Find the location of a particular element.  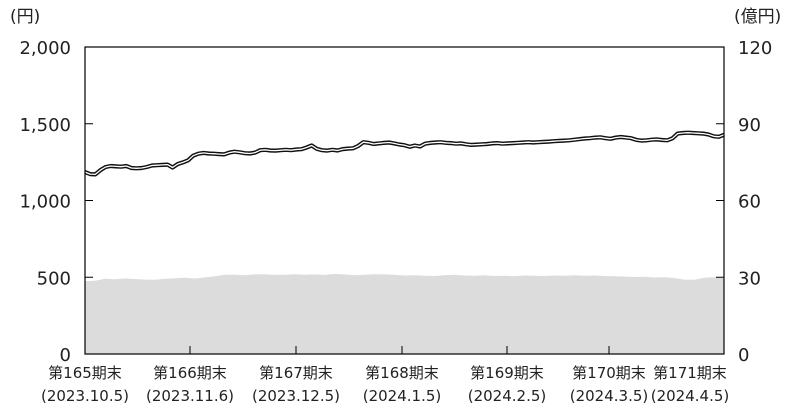

price-line-layer is located at coordinates (404, 153).